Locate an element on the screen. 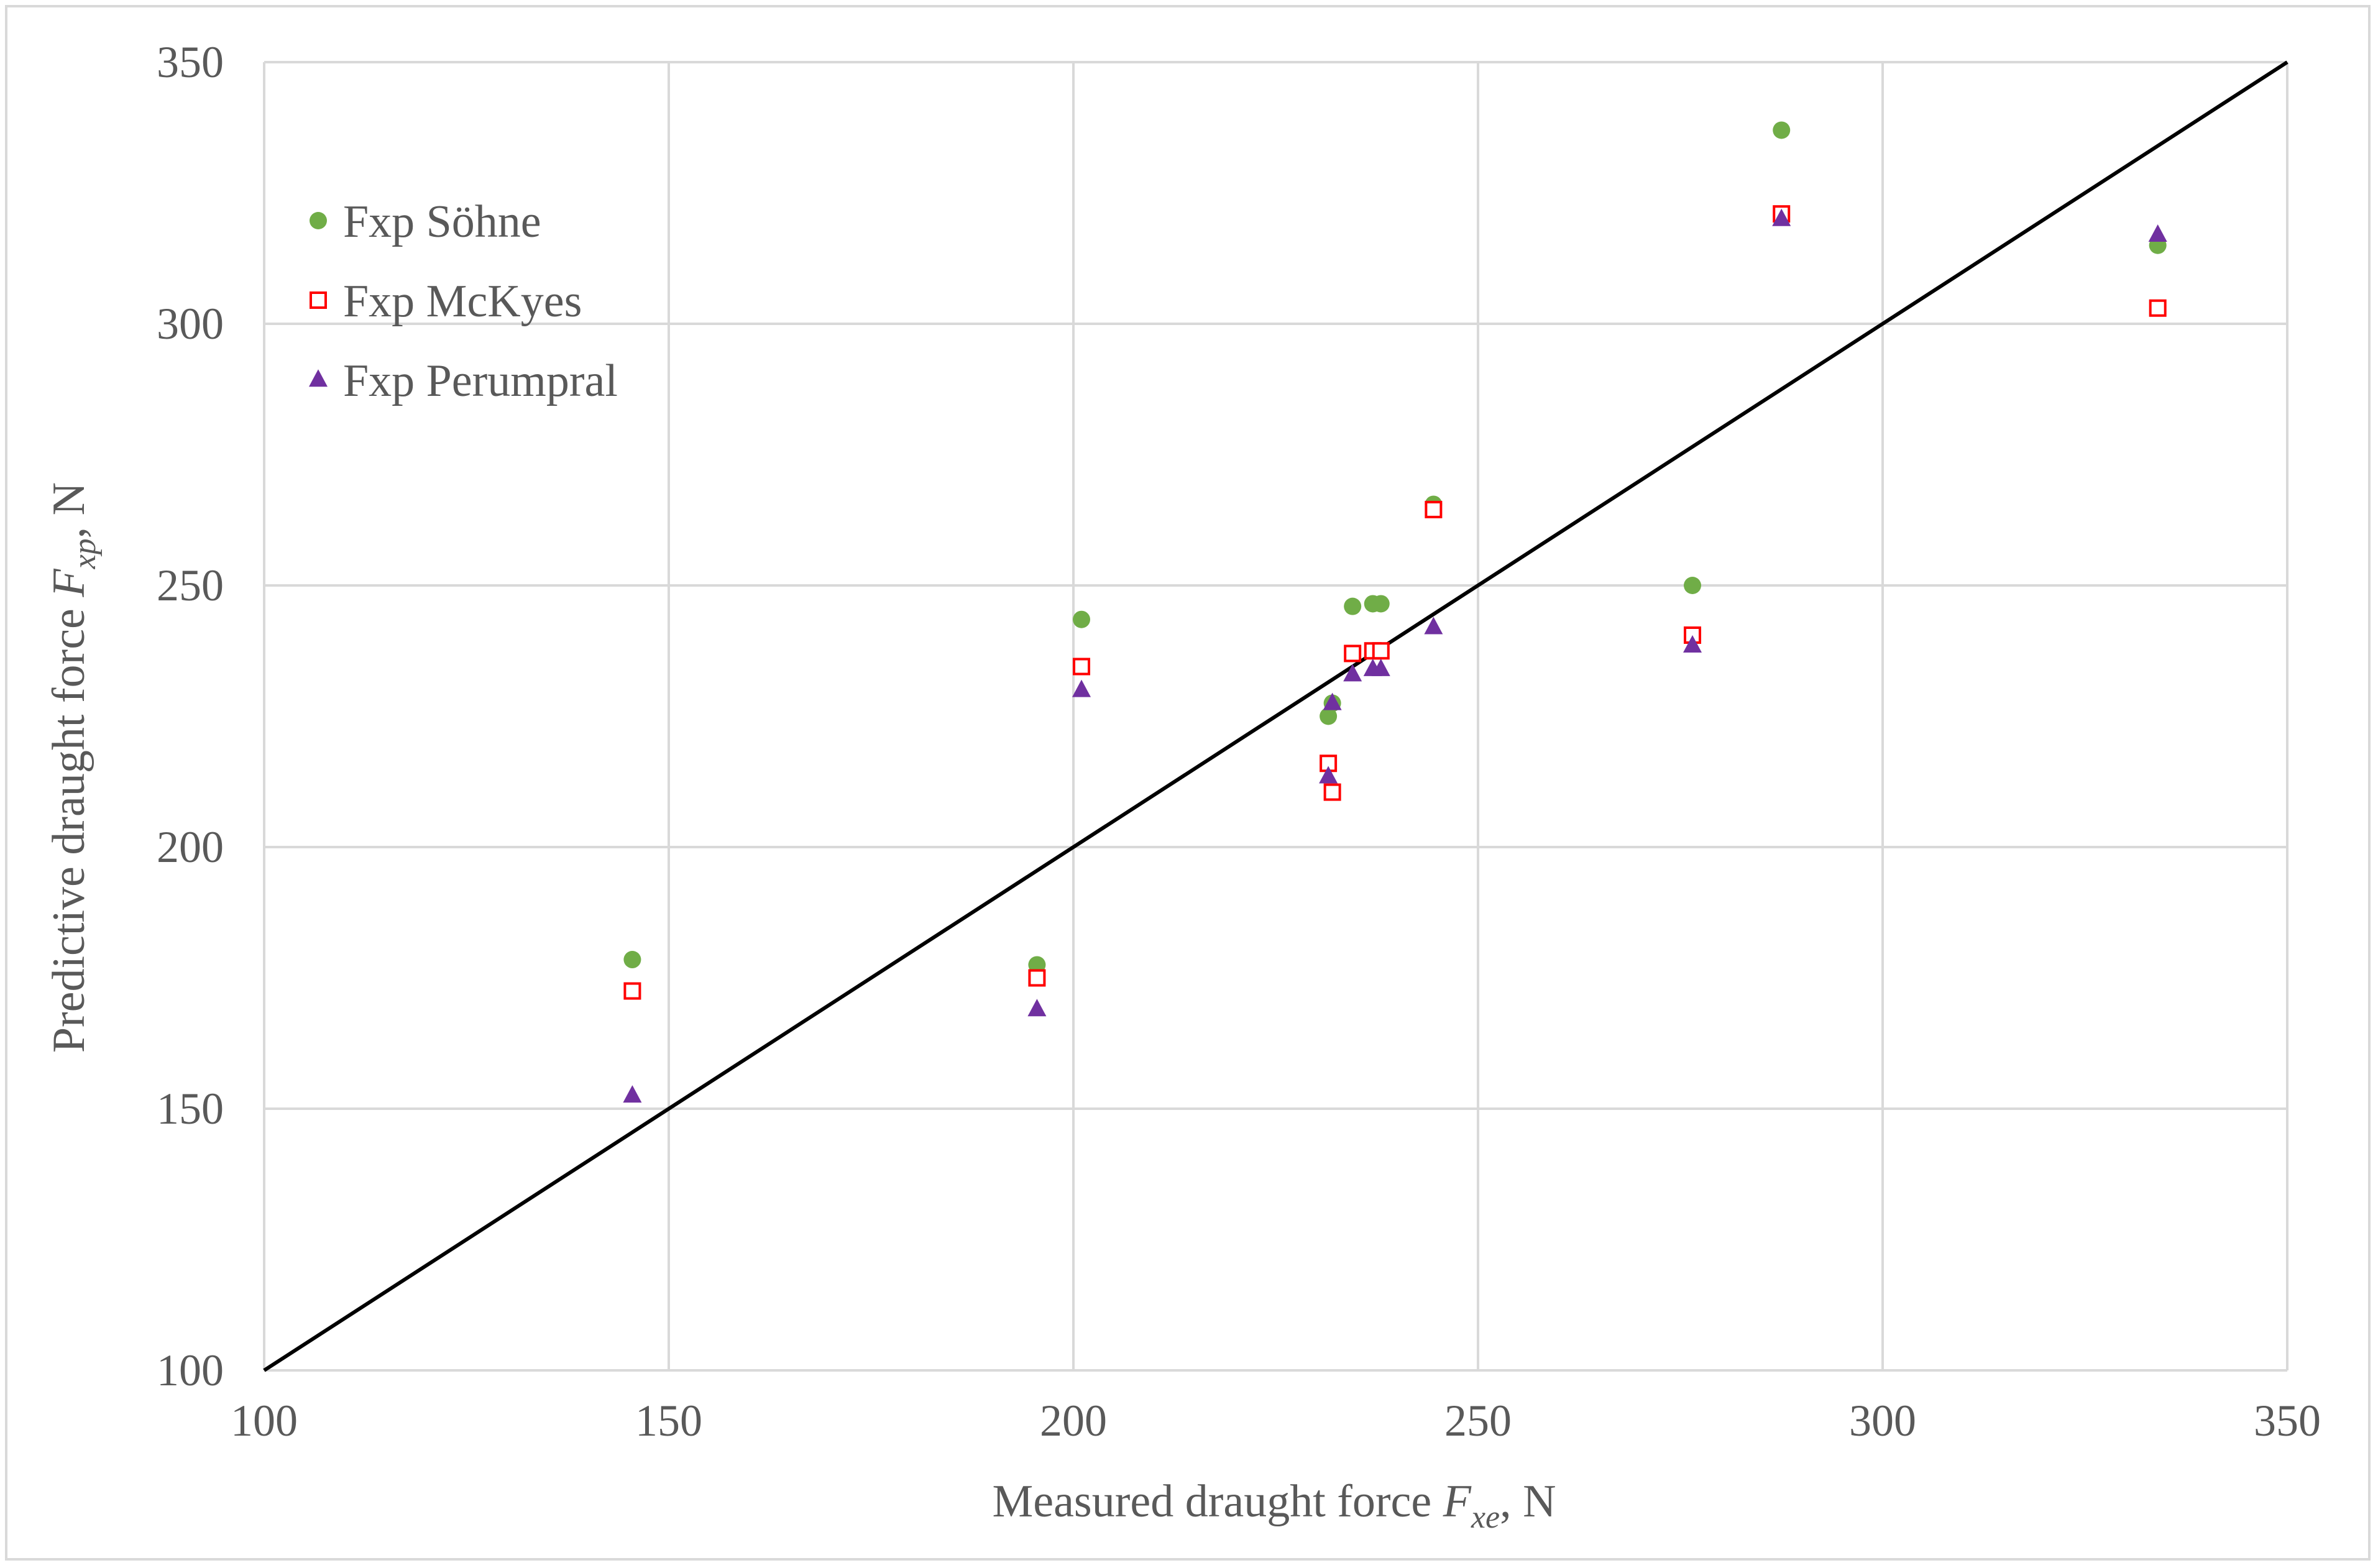  x-tick-label: 350 is located at coordinates (2287, 1421).